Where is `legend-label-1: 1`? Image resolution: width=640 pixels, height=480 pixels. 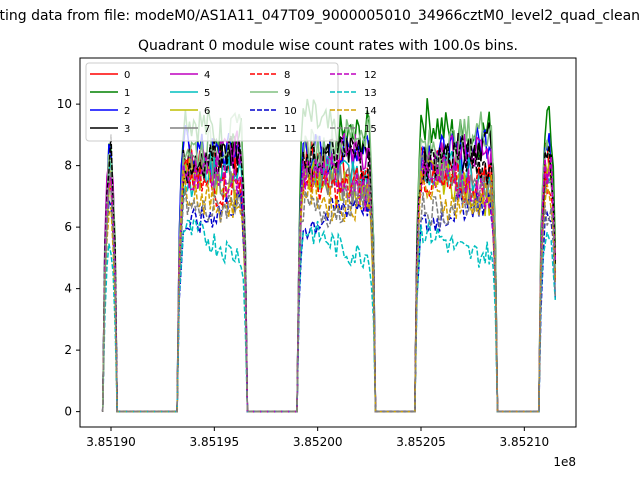
legend-label-1: 1 is located at coordinates (127, 93).